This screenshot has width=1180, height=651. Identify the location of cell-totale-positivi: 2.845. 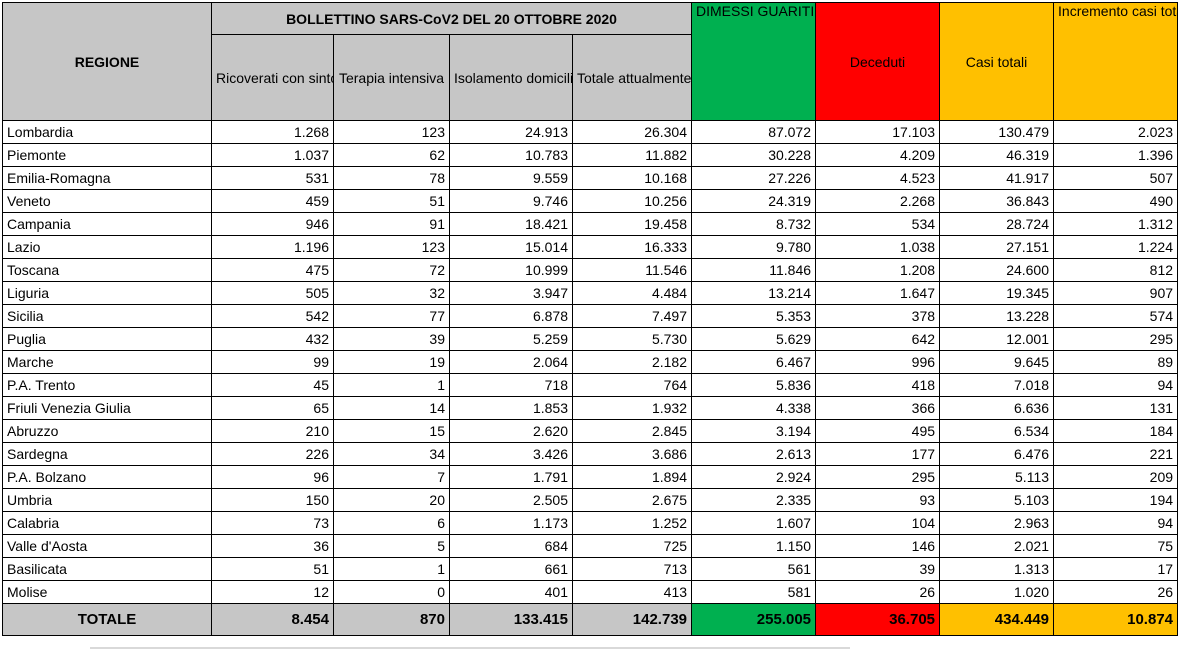
(632, 431).